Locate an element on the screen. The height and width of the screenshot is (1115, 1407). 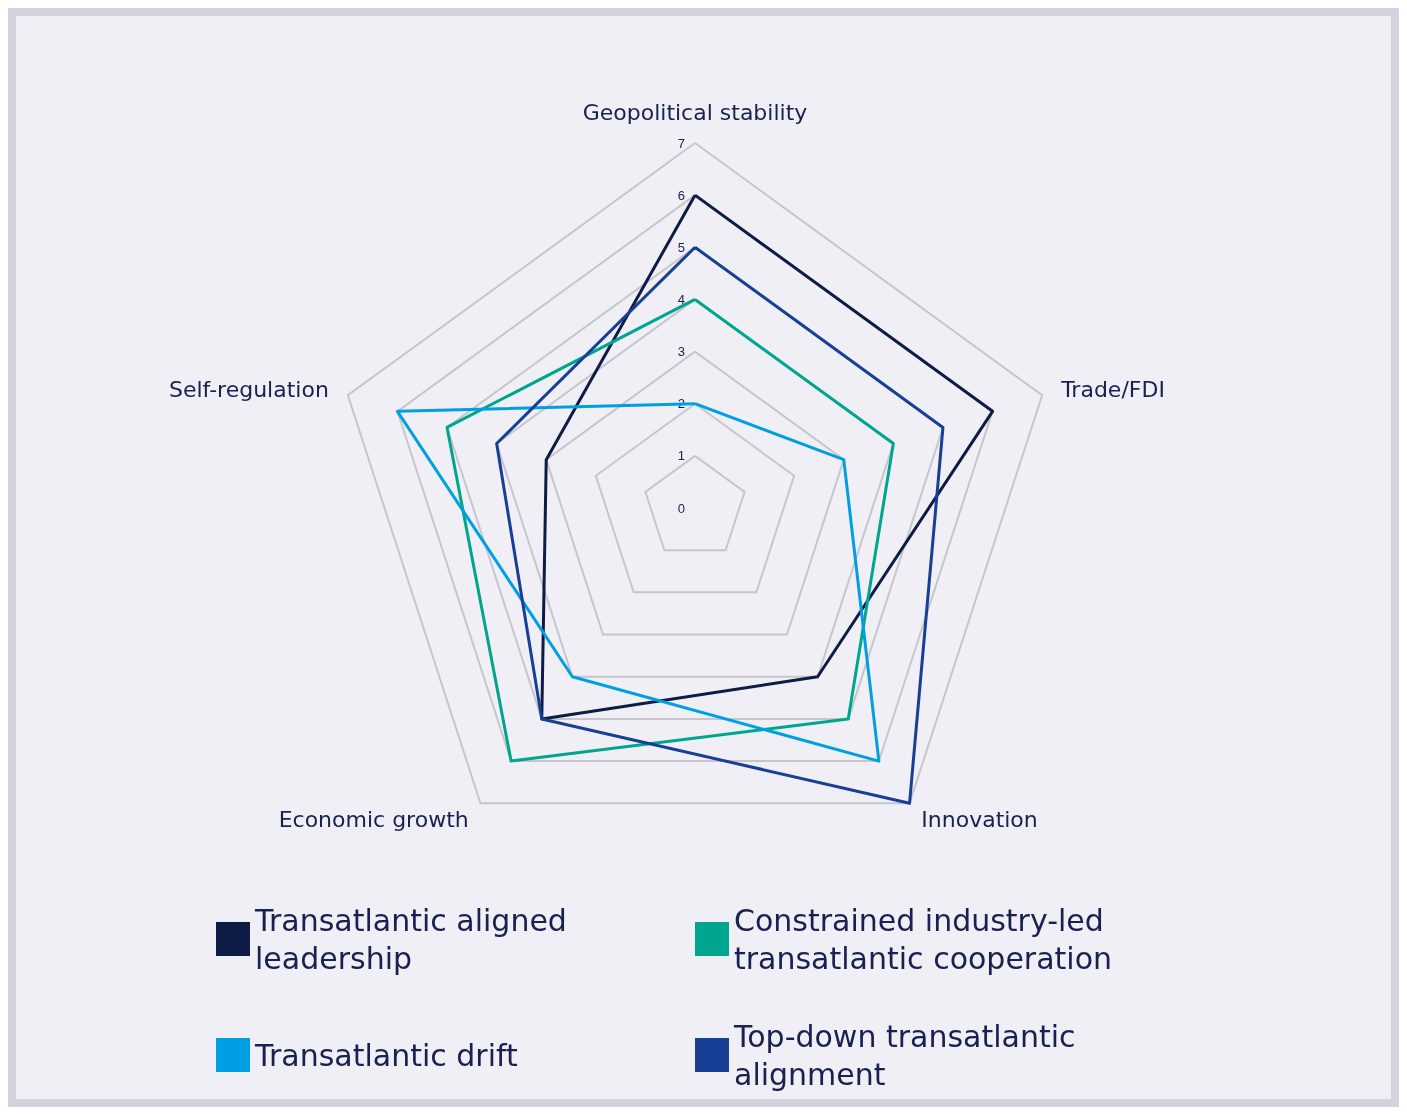
y-tick-label: 7 is located at coordinates (681, 143).